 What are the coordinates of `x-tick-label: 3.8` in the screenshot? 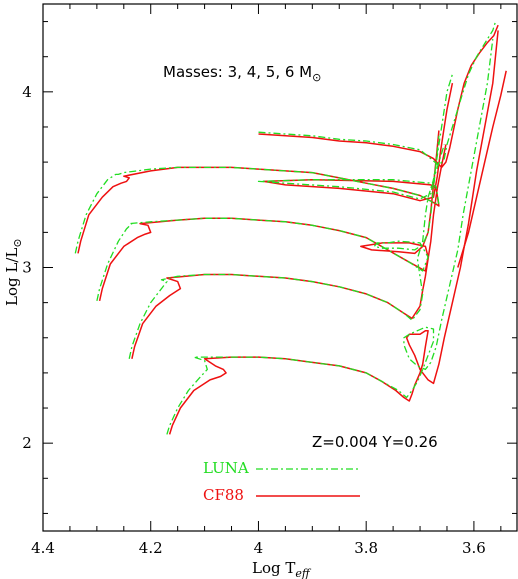 It's located at (366, 548).